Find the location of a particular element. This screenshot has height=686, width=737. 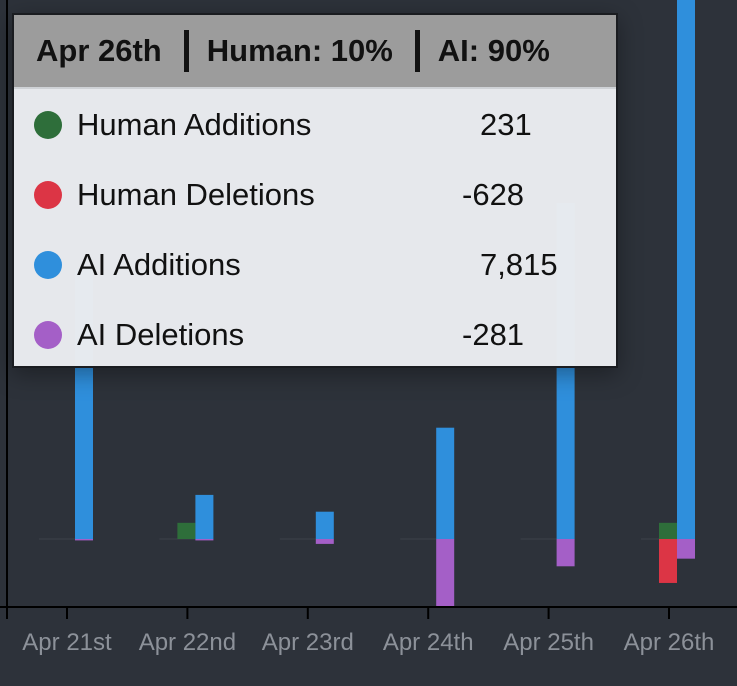

row-label: AI Deletions is located at coordinates (161, 334).